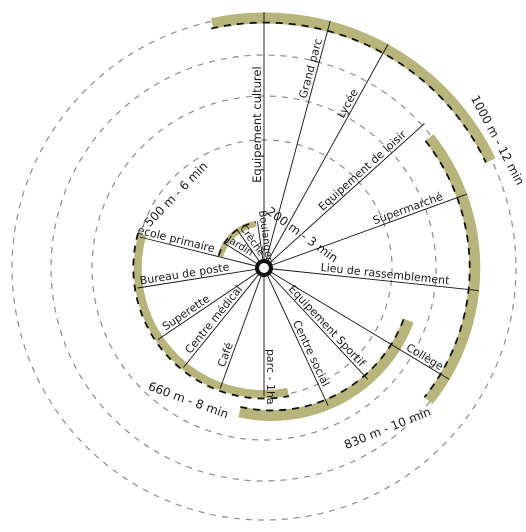  Describe the element at coordinates (270, 377) in the screenshot. I see `destination-label: parc - 1ha` at that location.